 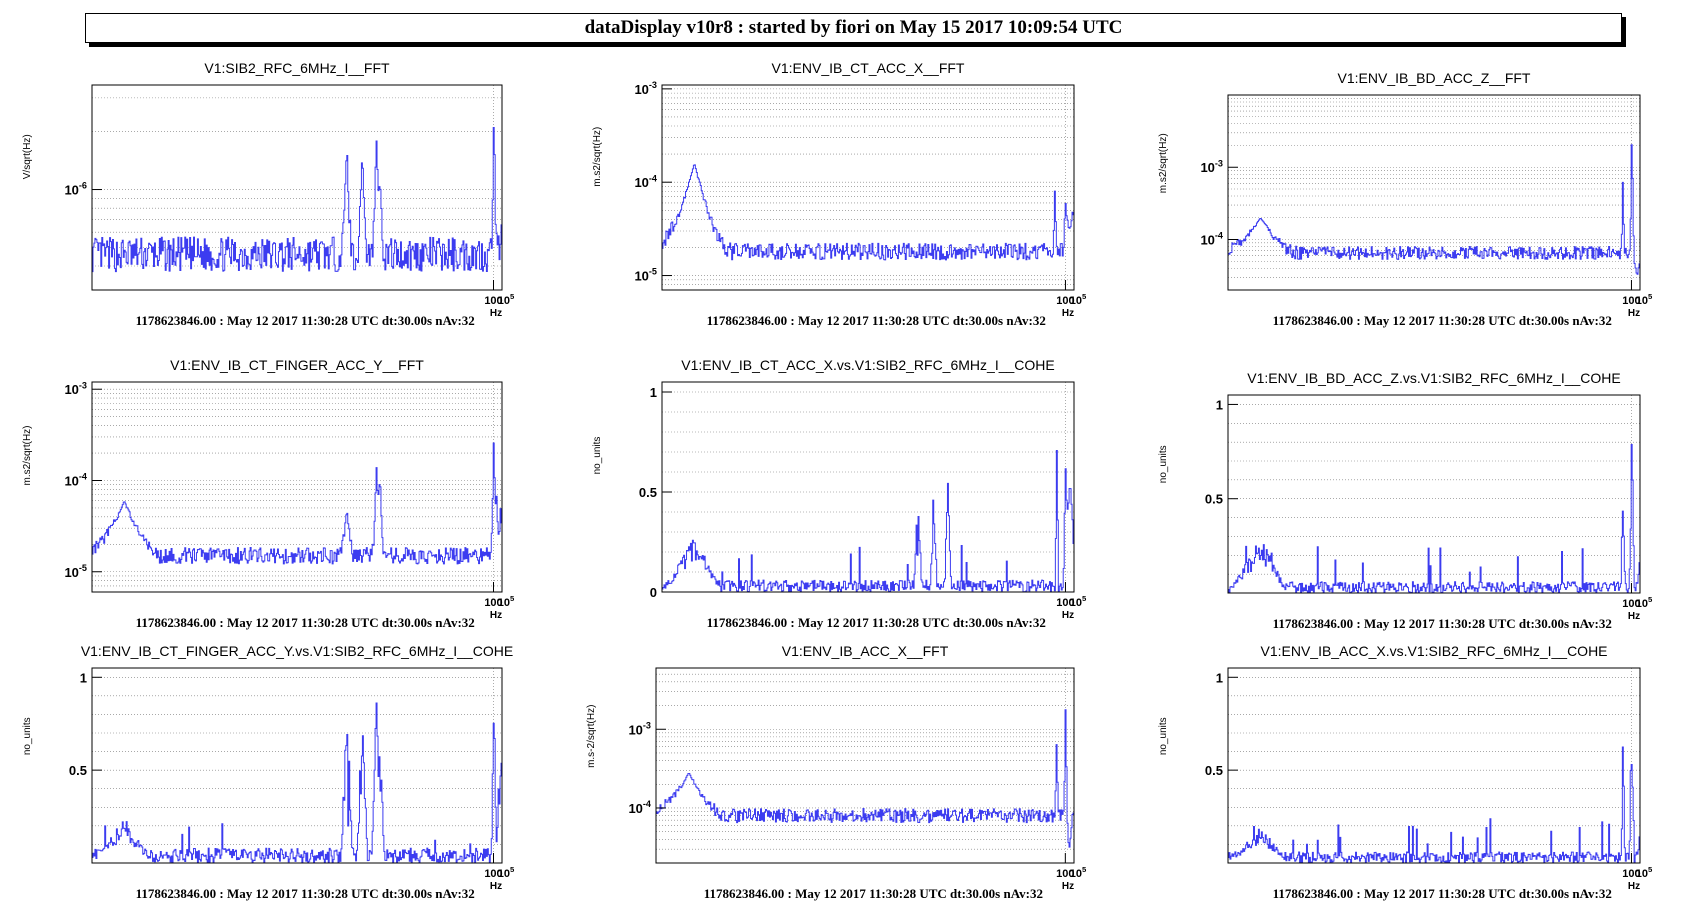 What do you see at coordinates (1434, 78) in the screenshot?
I see `plot-title: V1:ENV_IB_BD_ACC_Z__FFT` at bounding box center [1434, 78].